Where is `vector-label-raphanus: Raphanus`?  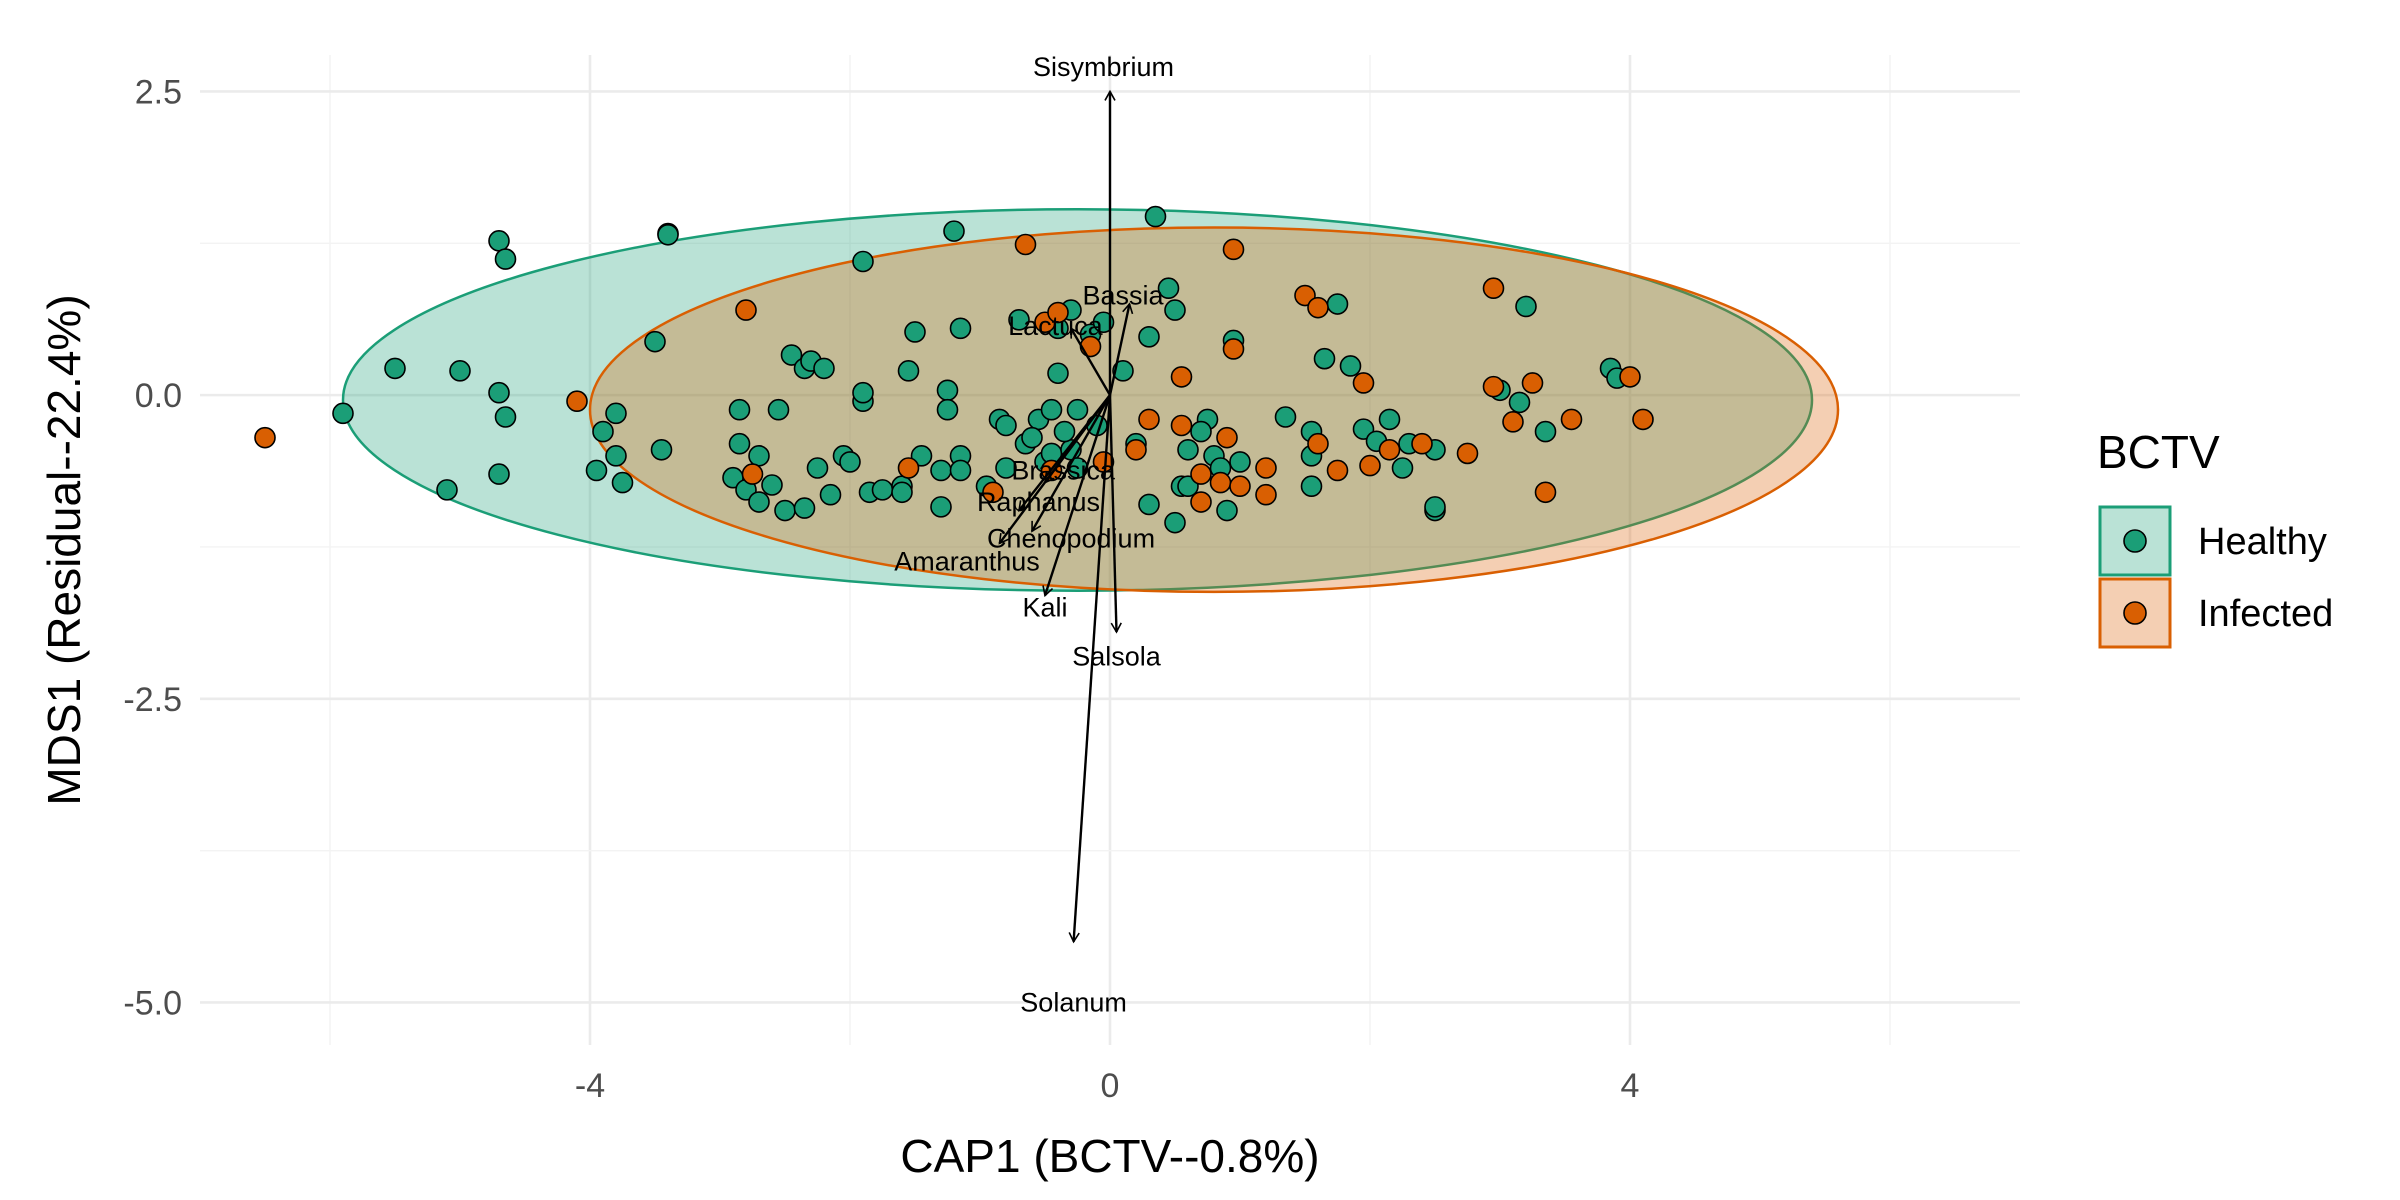 vector-label-raphanus: Raphanus is located at coordinates (1038, 502).